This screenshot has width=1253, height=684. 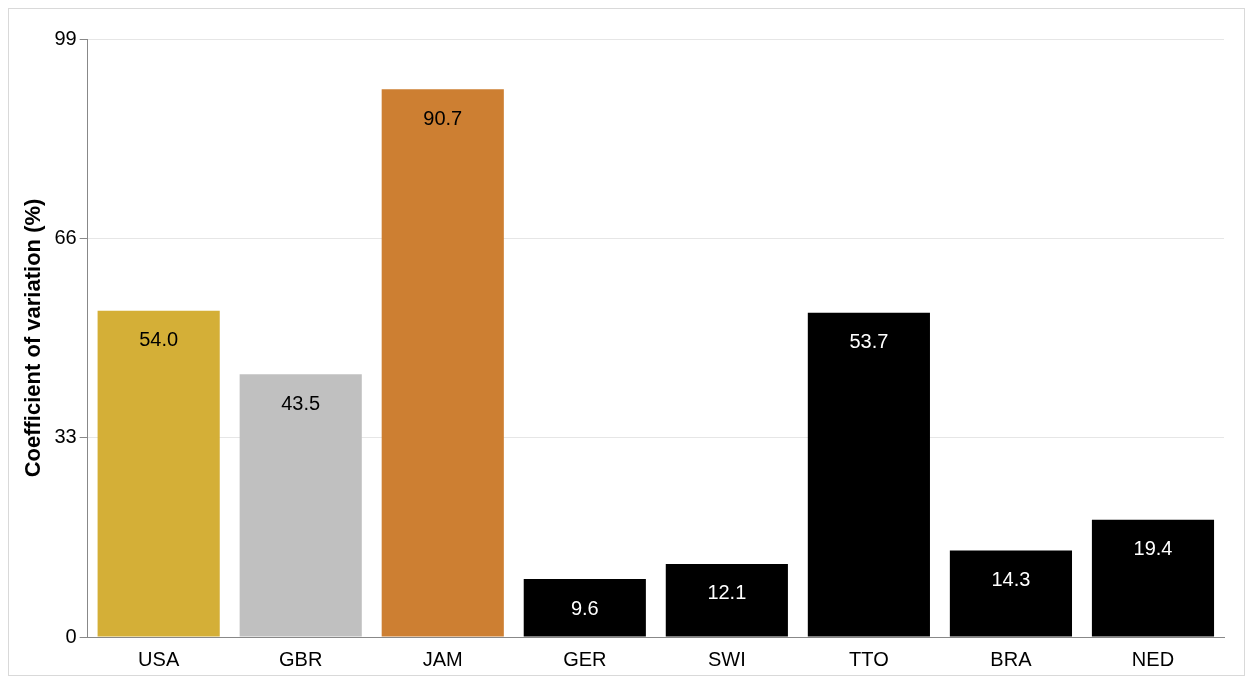 I want to click on y-tick-label: 66, so click(x=65, y=236).